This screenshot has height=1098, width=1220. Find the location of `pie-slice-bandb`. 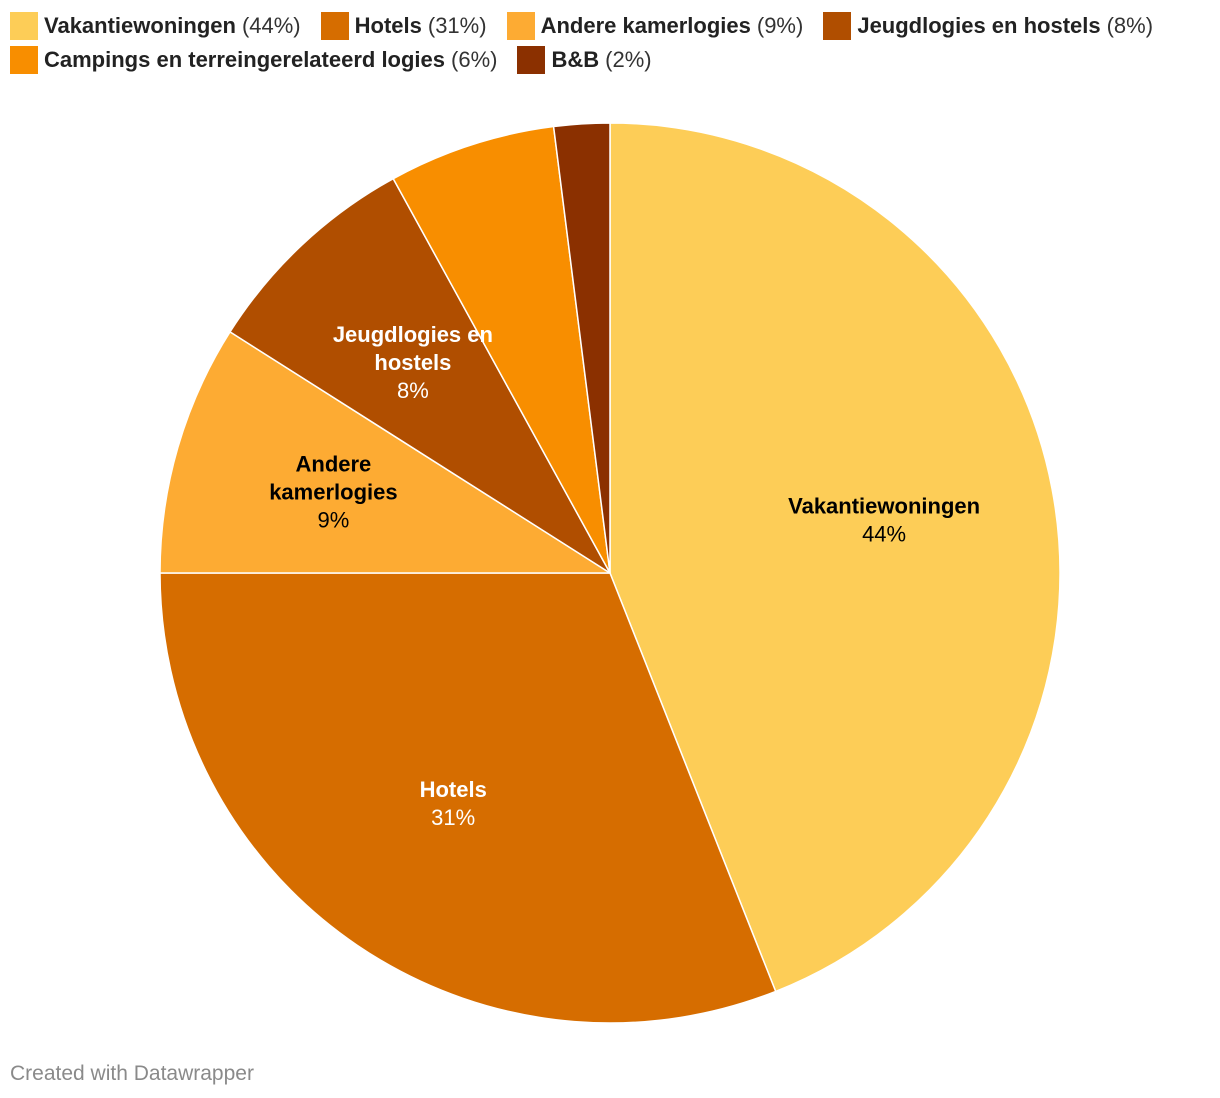

pie-slice-bandb is located at coordinates (581, 348).